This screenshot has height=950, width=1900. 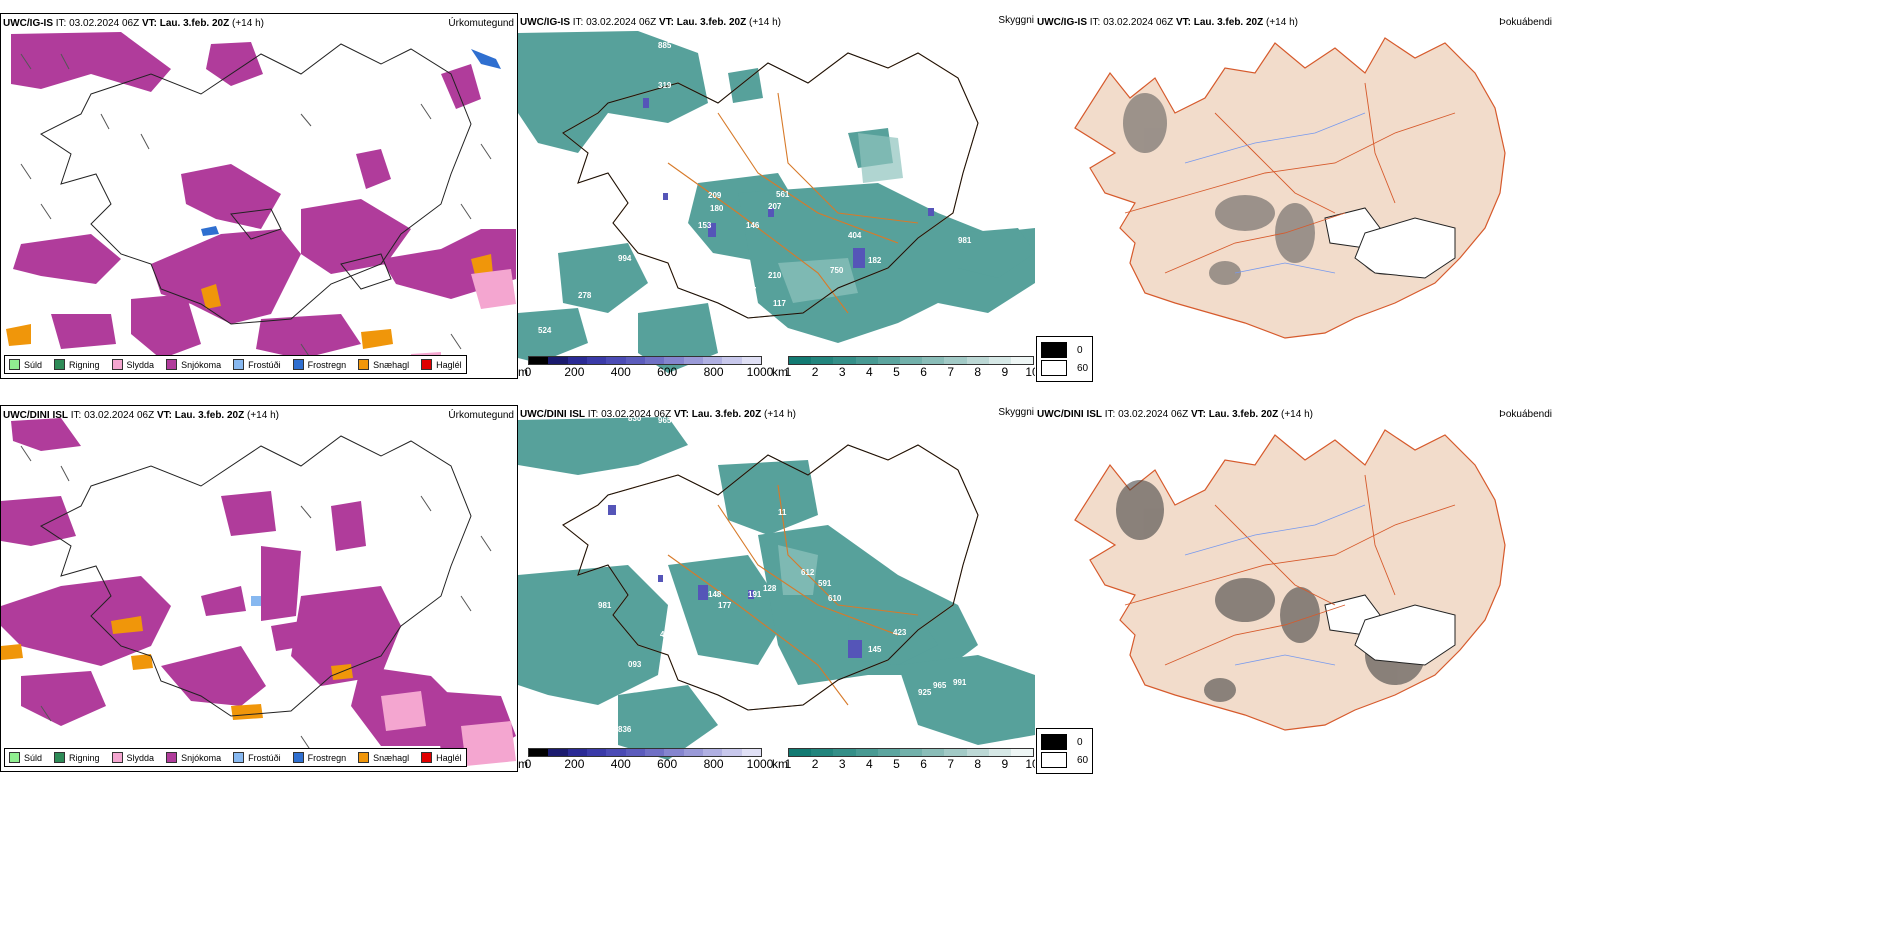 I want to click on cloud-base-label: 117, so click(x=779, y=303).